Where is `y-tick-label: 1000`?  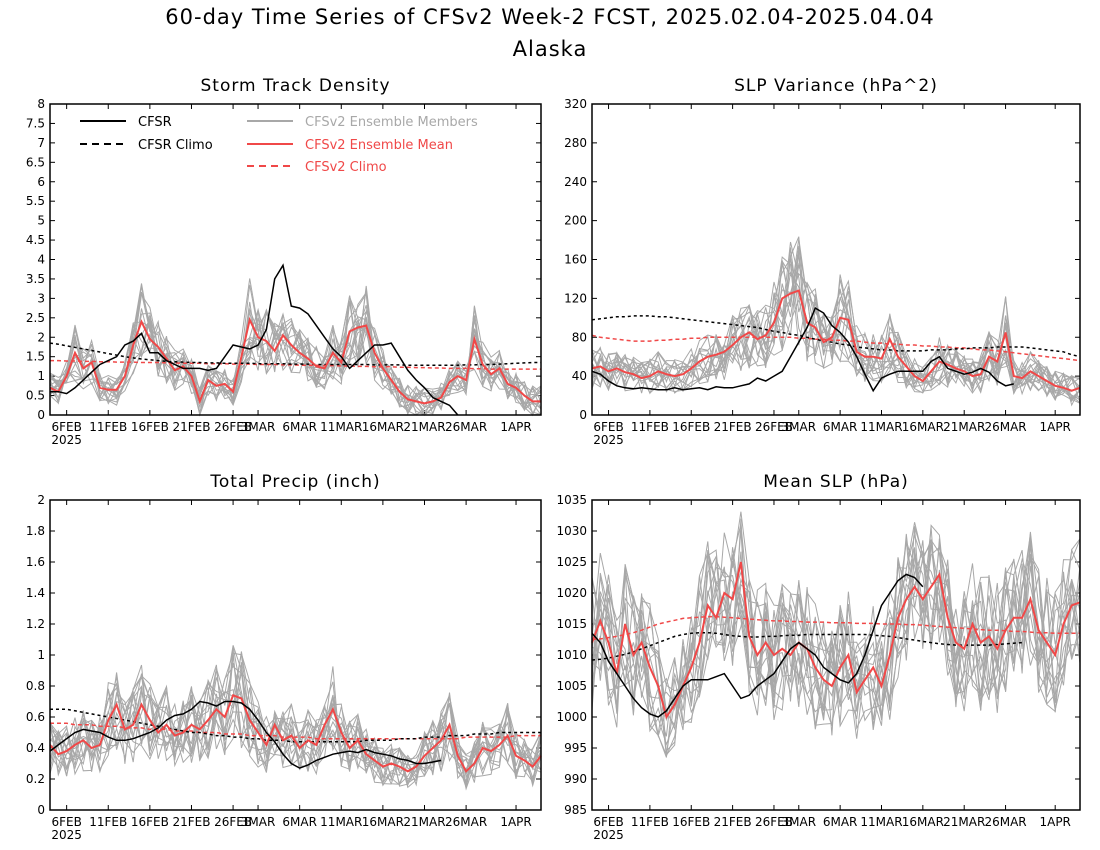 y-tick-label: 1000 is located at coordinates (571, 717).